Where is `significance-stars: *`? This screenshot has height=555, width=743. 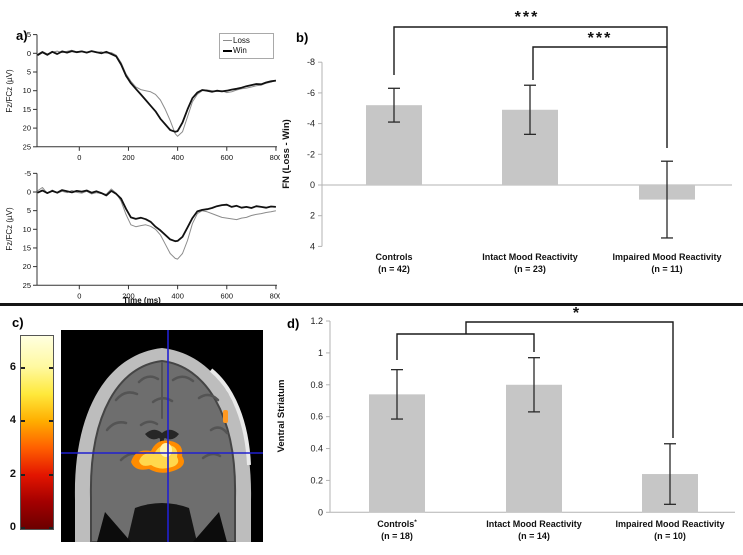 significance-stars: * is located at coordinates (577, 314).